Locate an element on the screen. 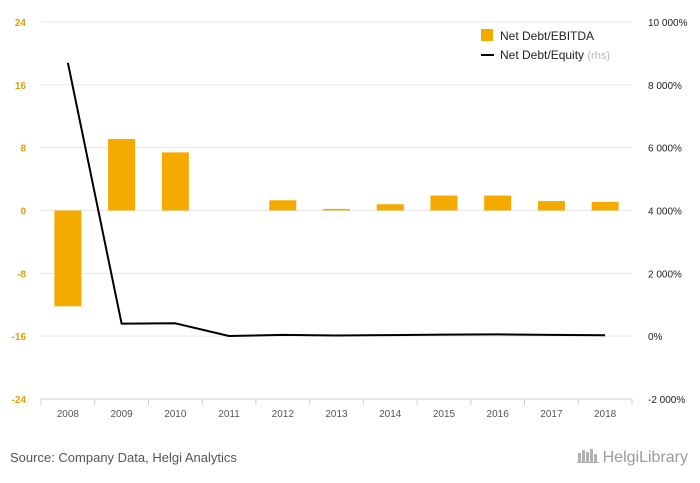 This screenshot has height=483, width=700. x-axis-tick-label: 2015 is located at coordinates (444, 414).